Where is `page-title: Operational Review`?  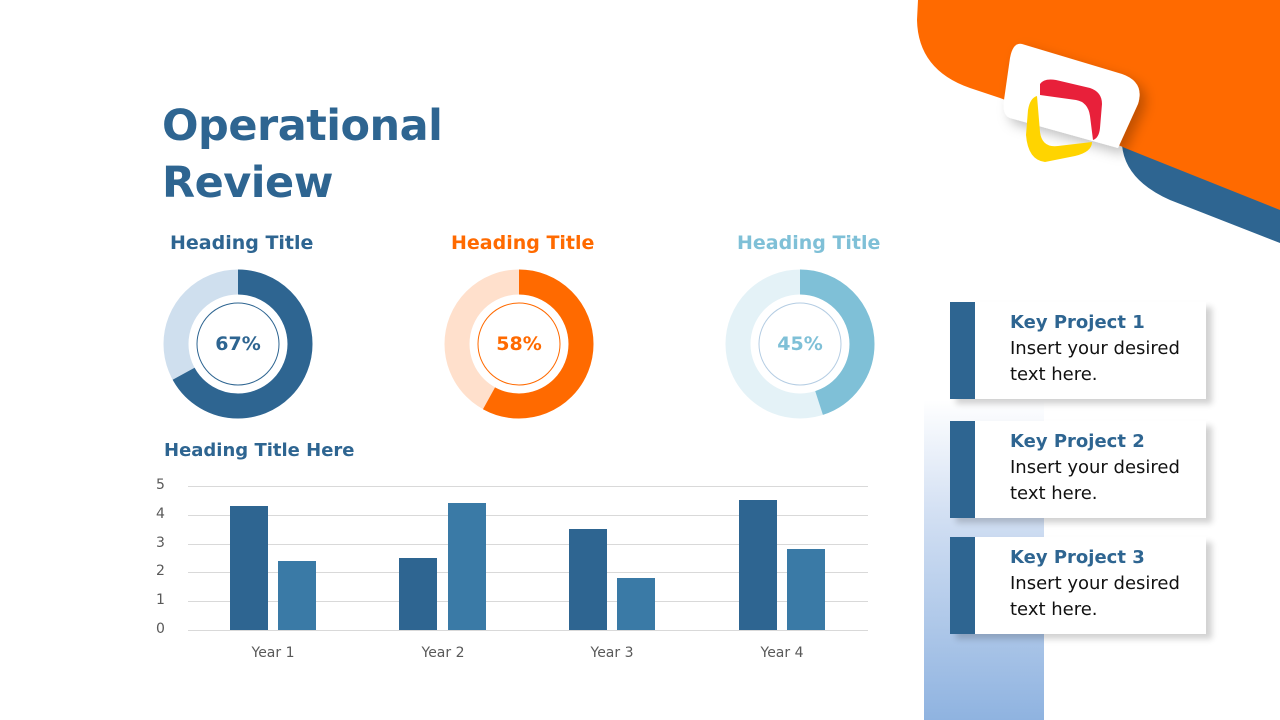
page-title: Operational Review is located at coordinates (302, 155).